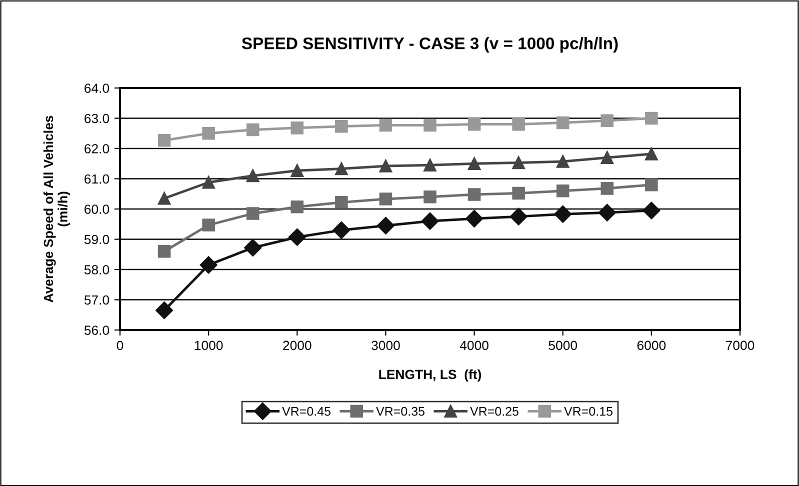 This screenshot has height=486, width=799. What do you see at coordinates (120, 345) in the screenshot?
I see `x-tick-label: 0` at bounding box center [120, 345].